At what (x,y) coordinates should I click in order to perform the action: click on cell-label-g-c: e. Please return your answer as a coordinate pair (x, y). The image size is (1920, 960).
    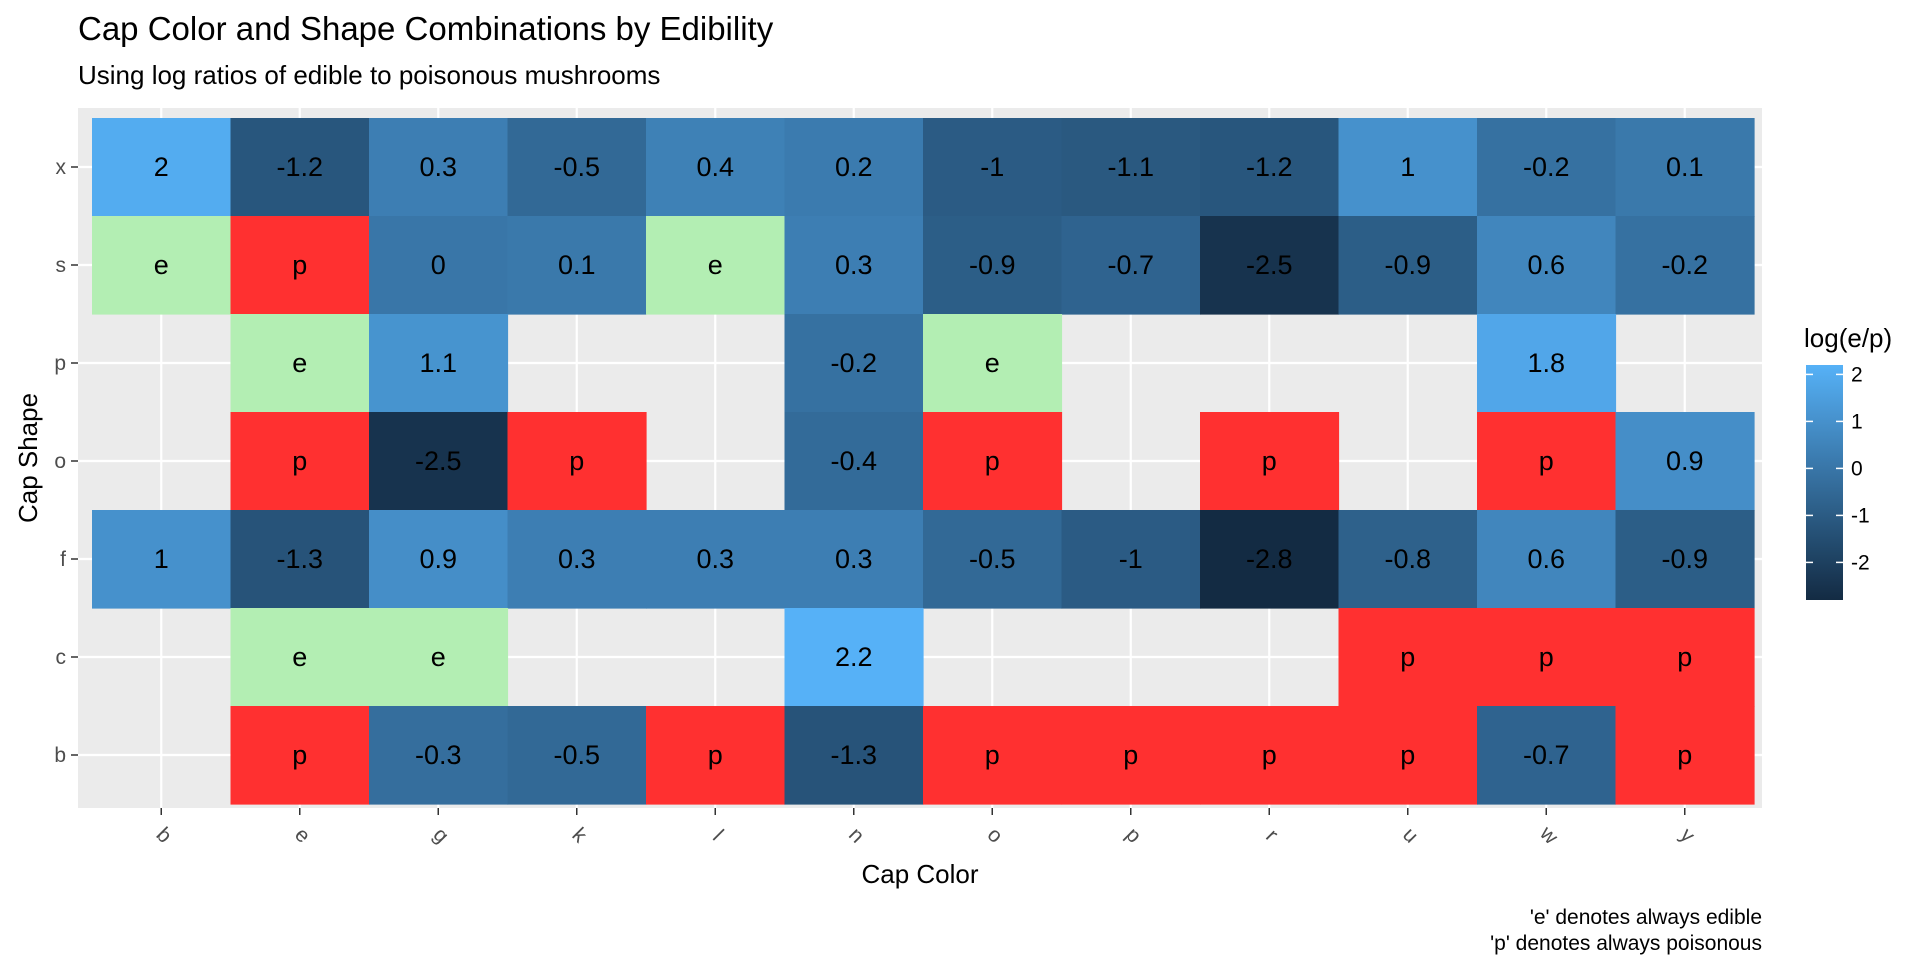
    Looking at the image, I should click on (438, 657).